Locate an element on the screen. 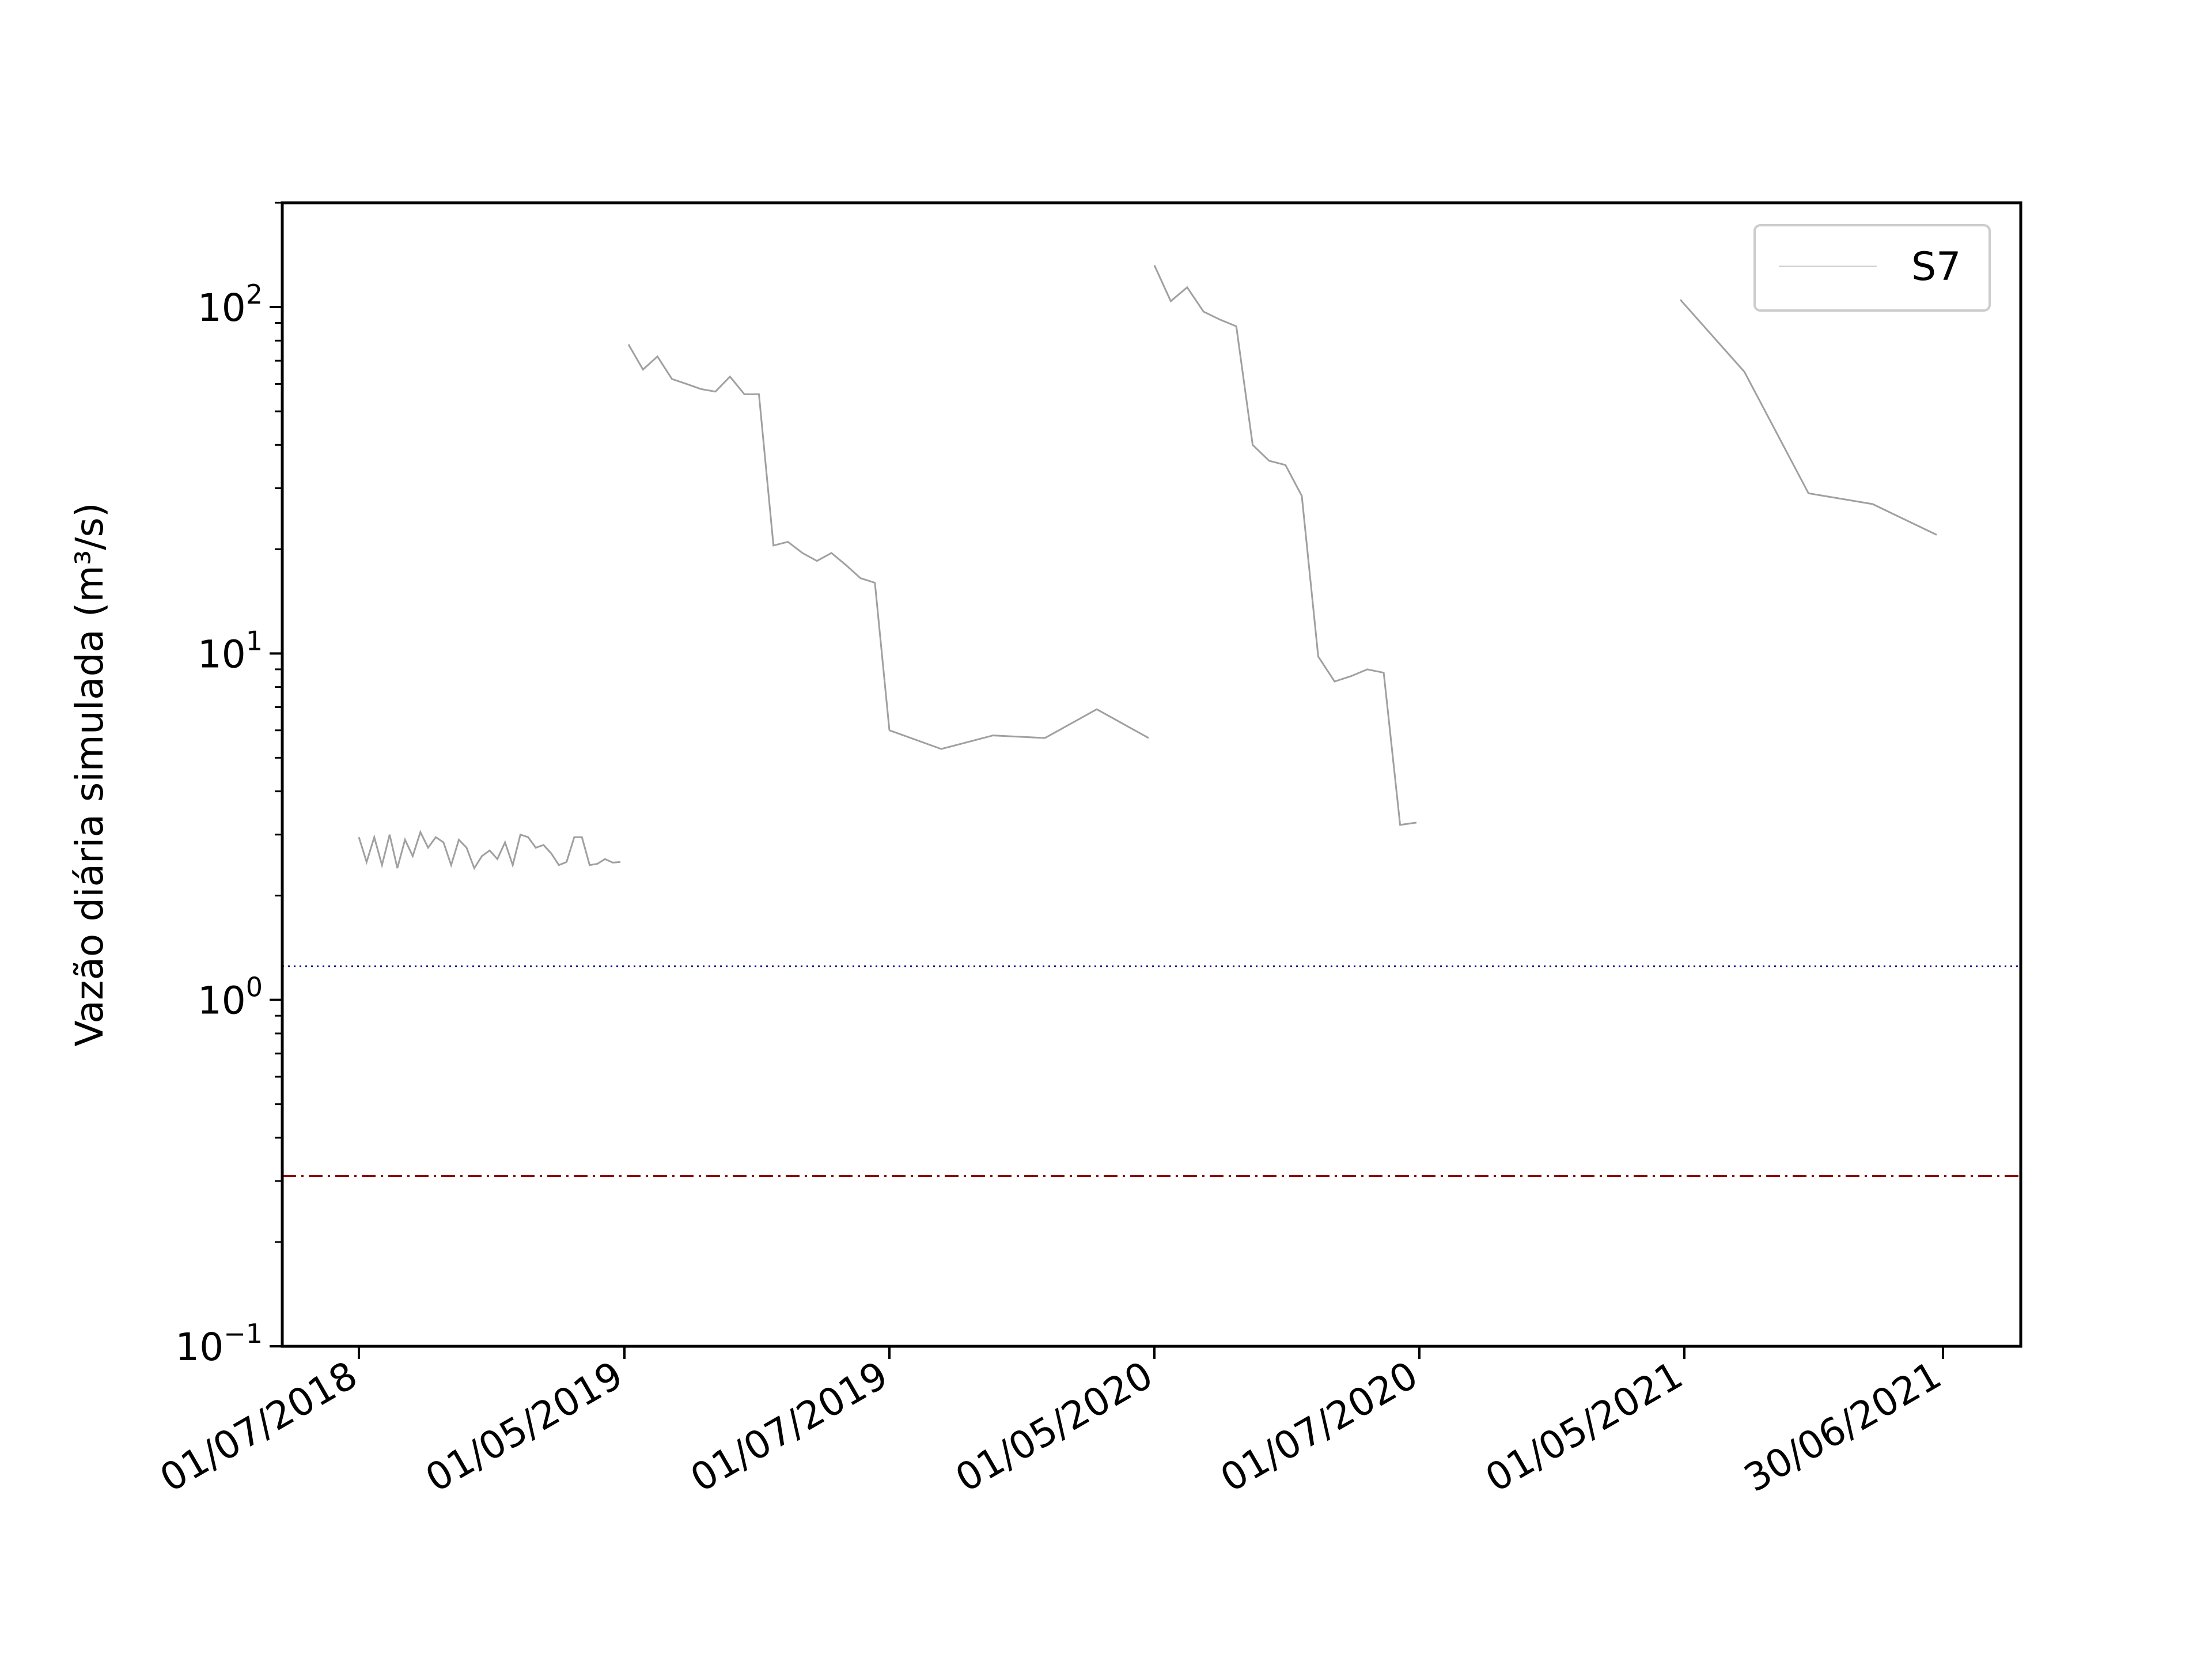 This screenshot has width=2212, height=1662. x-tick-label: 01/07/2018 is located at coordinates (259, 1427).